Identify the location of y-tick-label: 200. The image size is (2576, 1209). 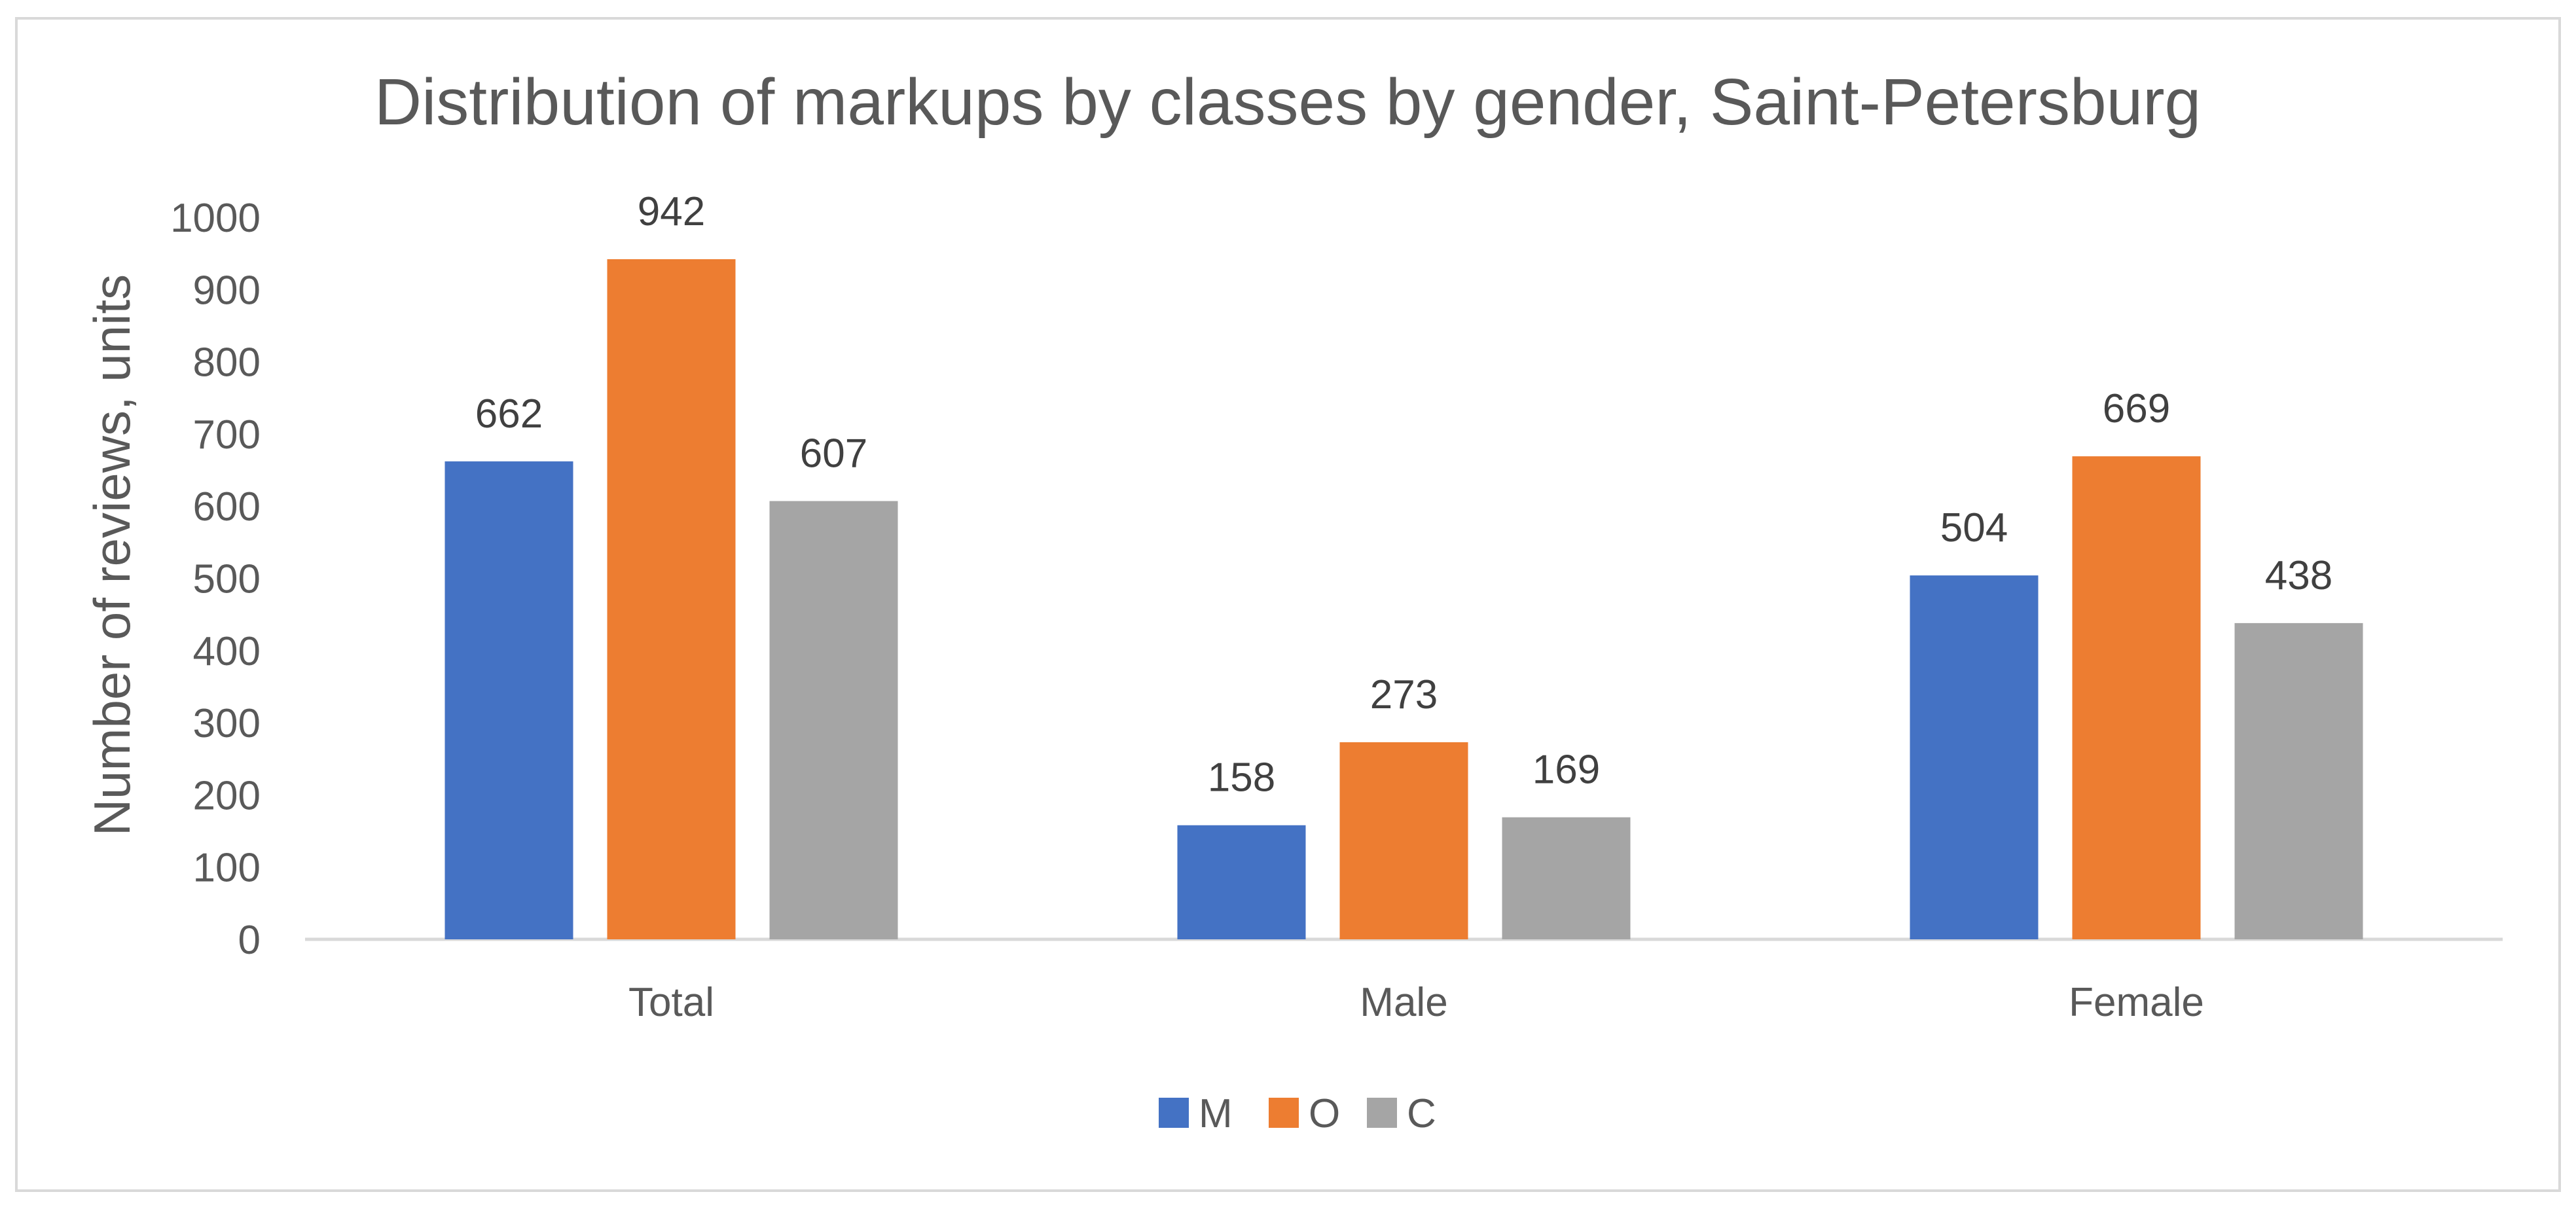
(227, 795).